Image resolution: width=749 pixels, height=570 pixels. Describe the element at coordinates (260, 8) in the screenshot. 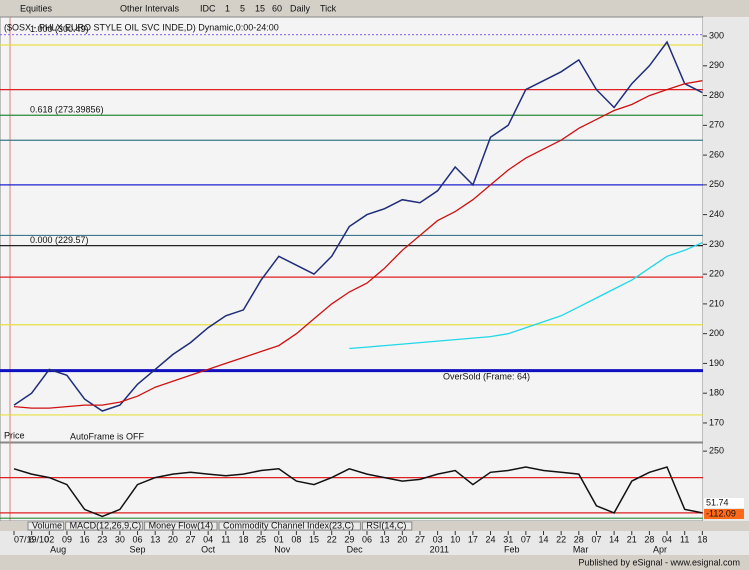

I see `toolbar-item: 15` at that location.